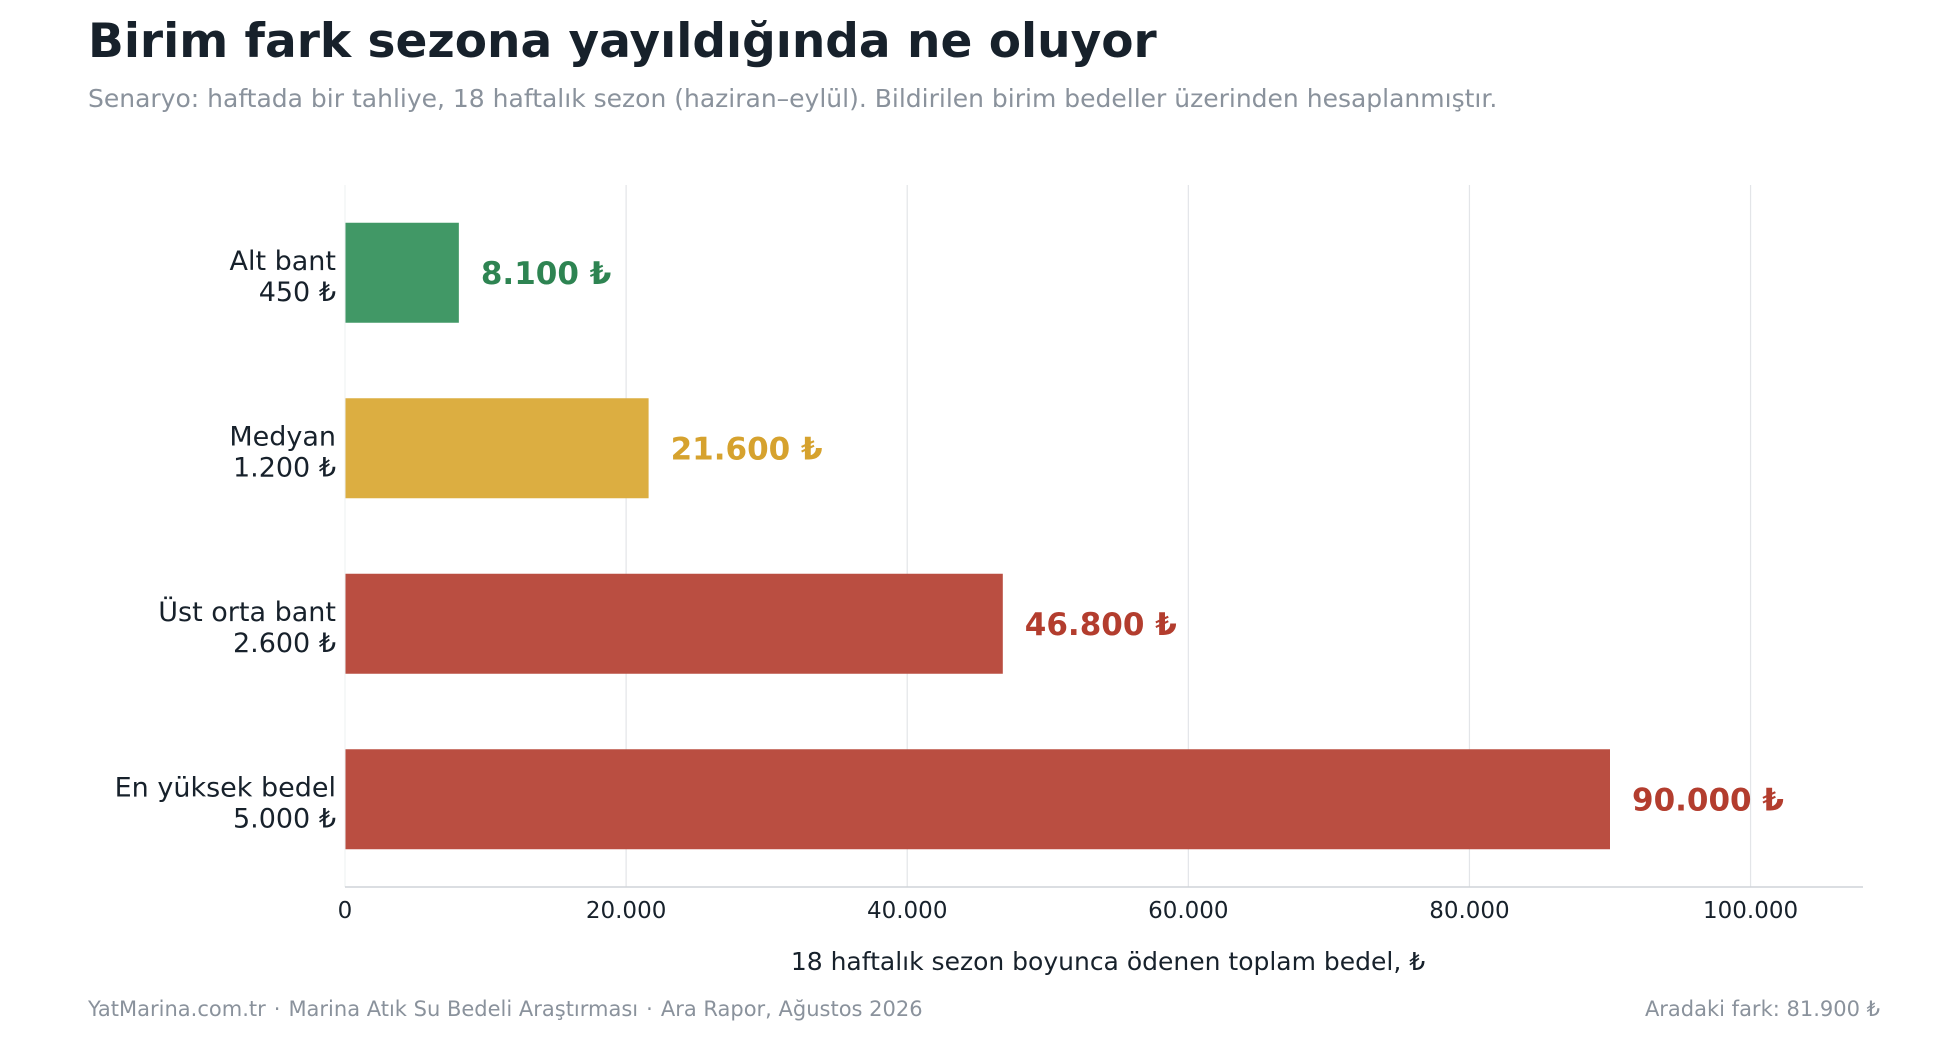 The height and width of the screenshot is (1054, 1955). I want to click on x-tick-label: 80.000, so click(1469, 911).